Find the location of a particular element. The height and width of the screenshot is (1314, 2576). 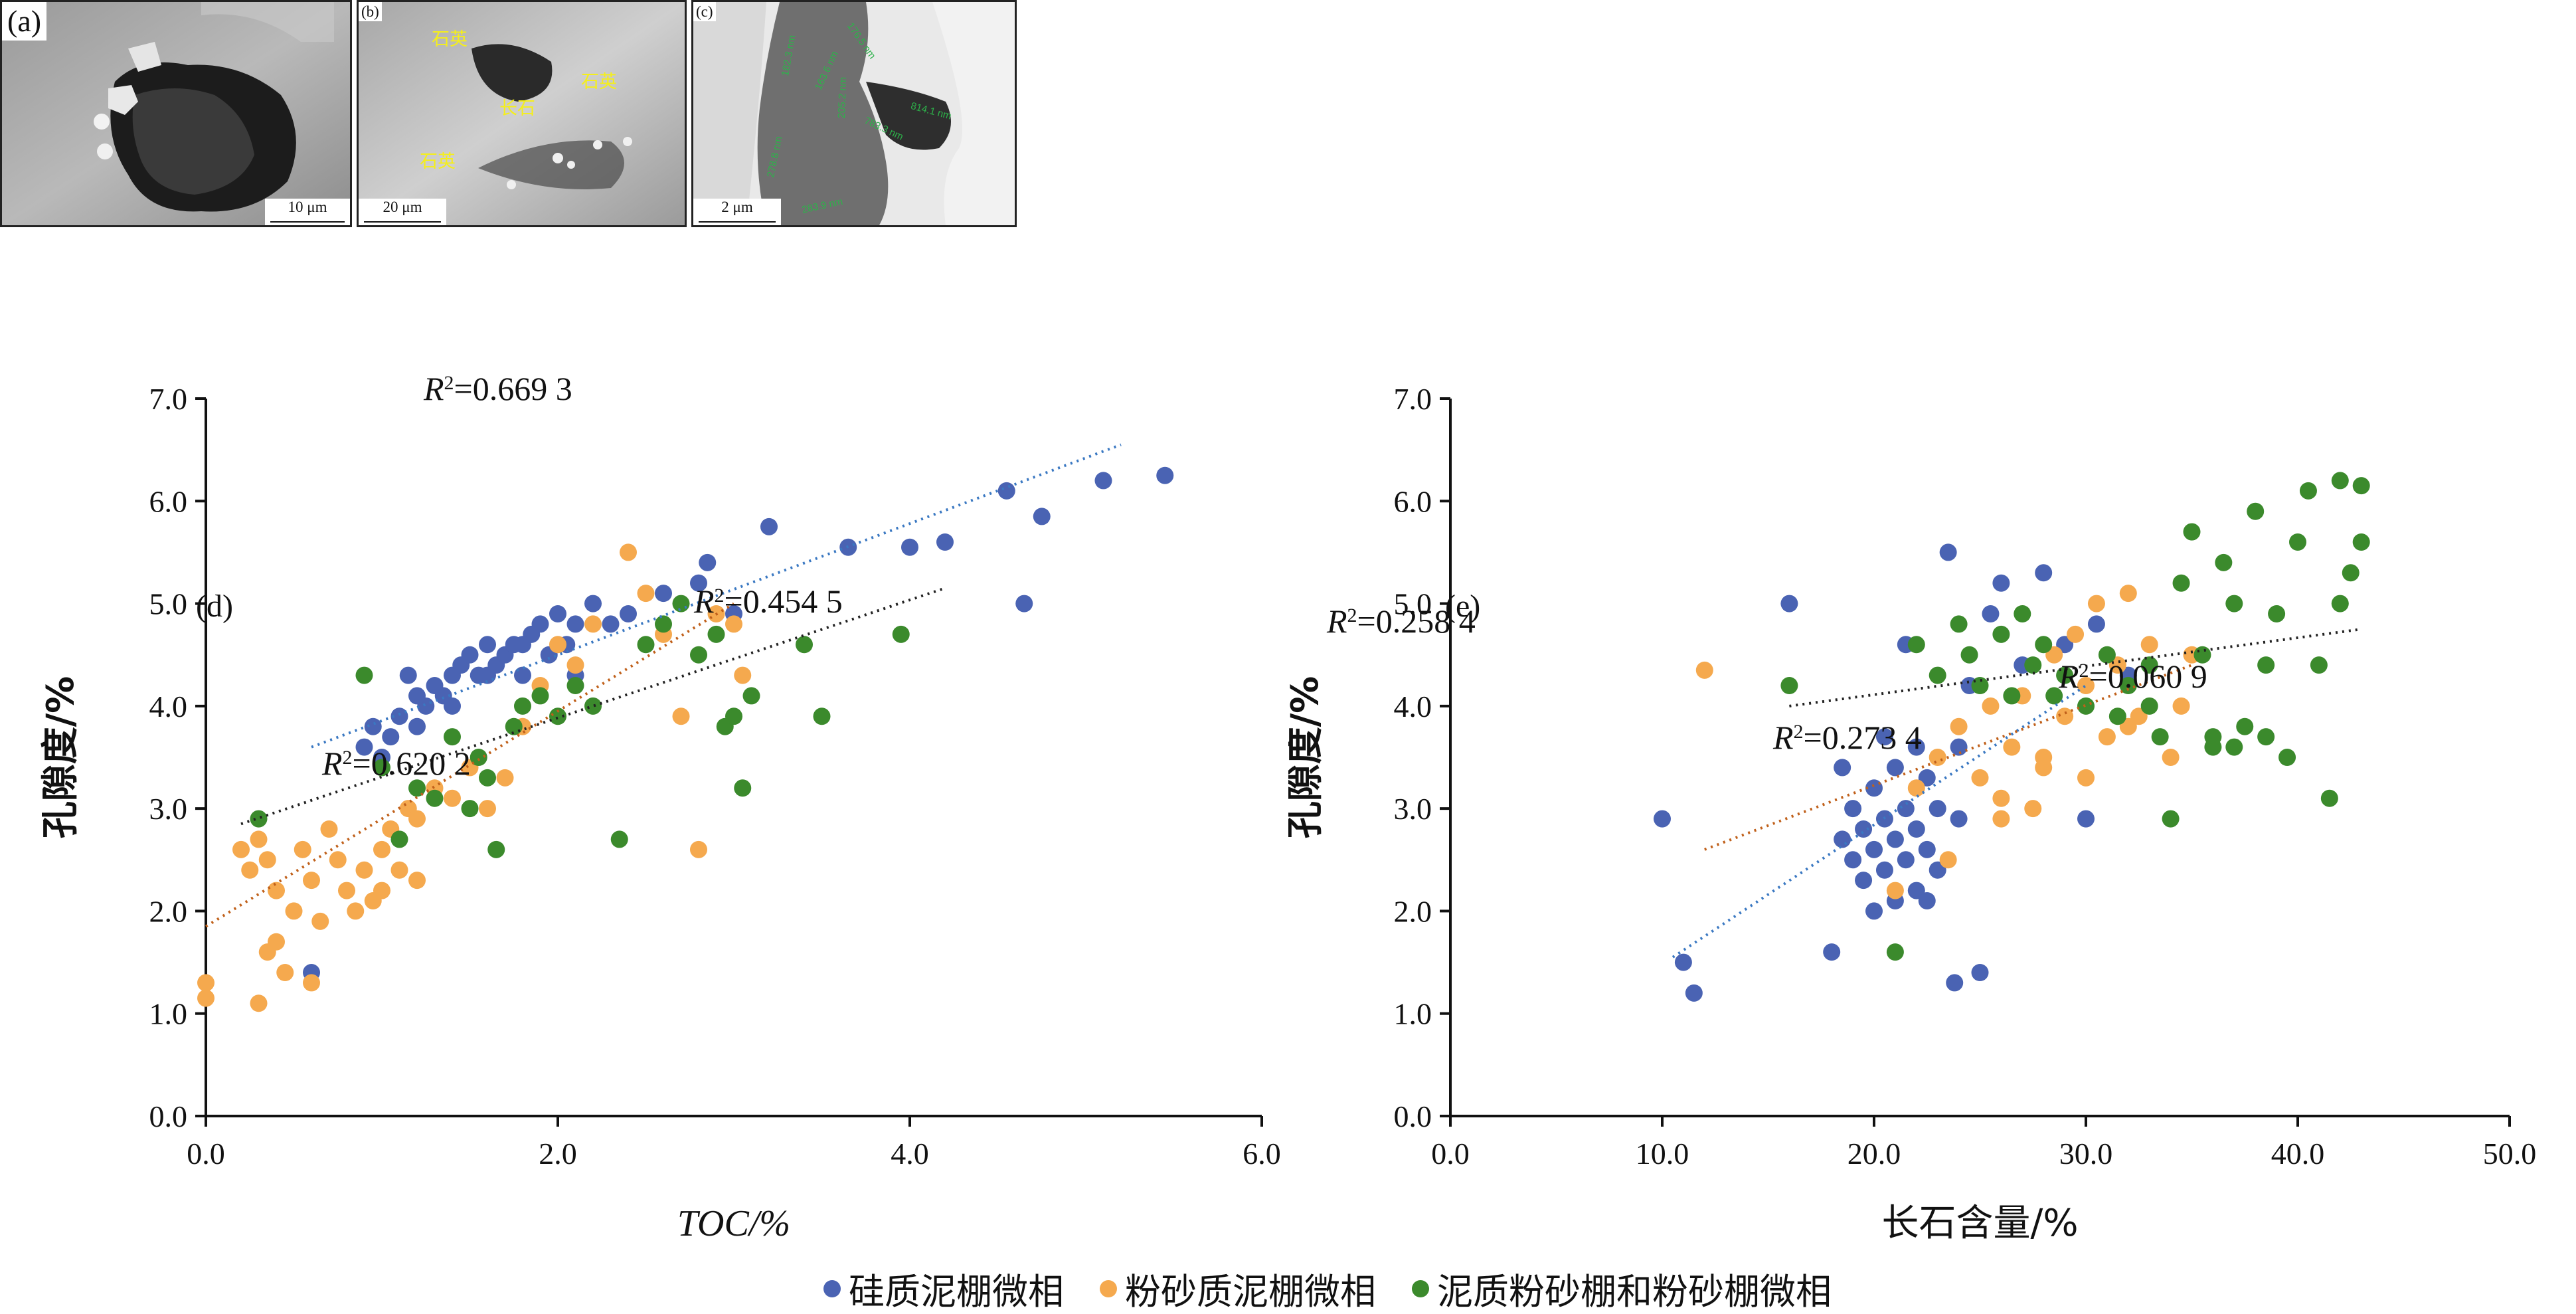

x-tick-label: 50.0 is located at coordinates (2510, 1154).